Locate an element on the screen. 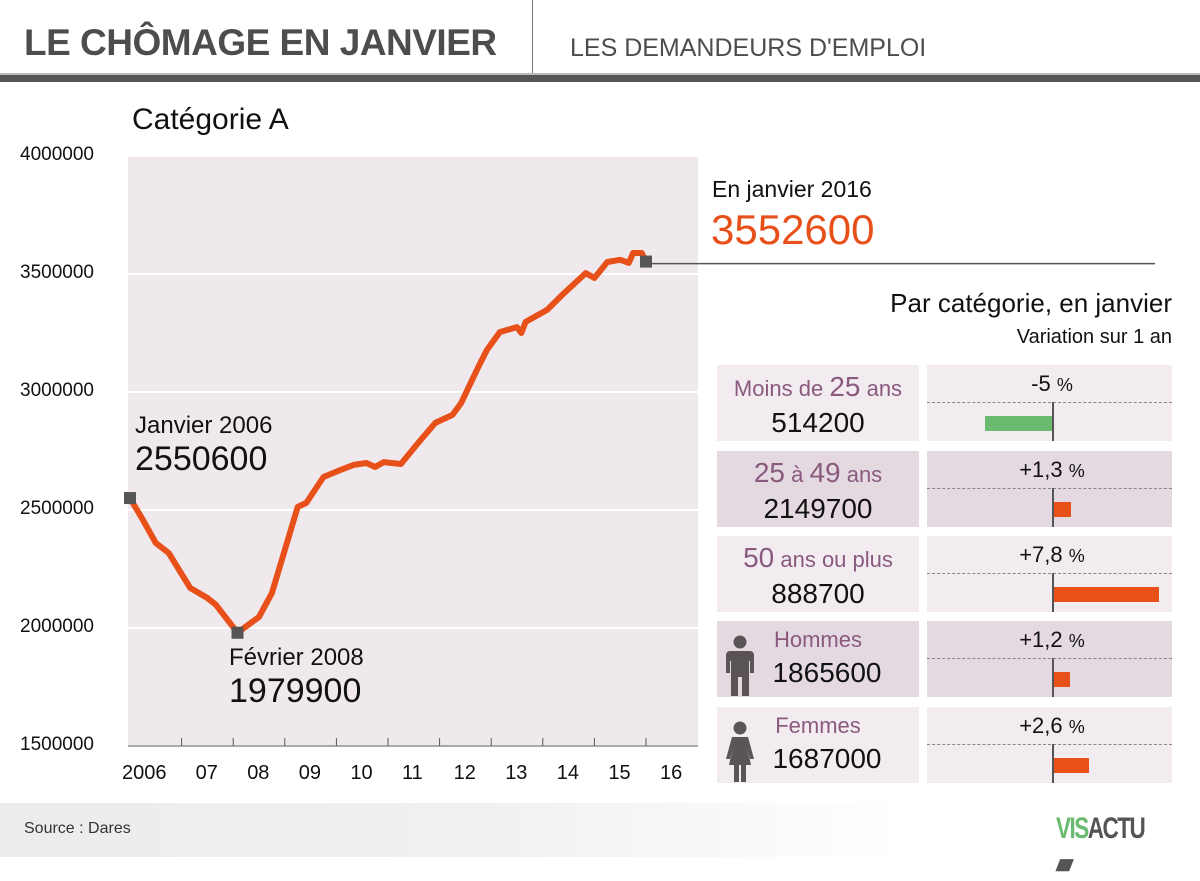 This screenshot has width=1200, height=881. monthly-change-value: -0,8 is located at coordinates (1067, 145).